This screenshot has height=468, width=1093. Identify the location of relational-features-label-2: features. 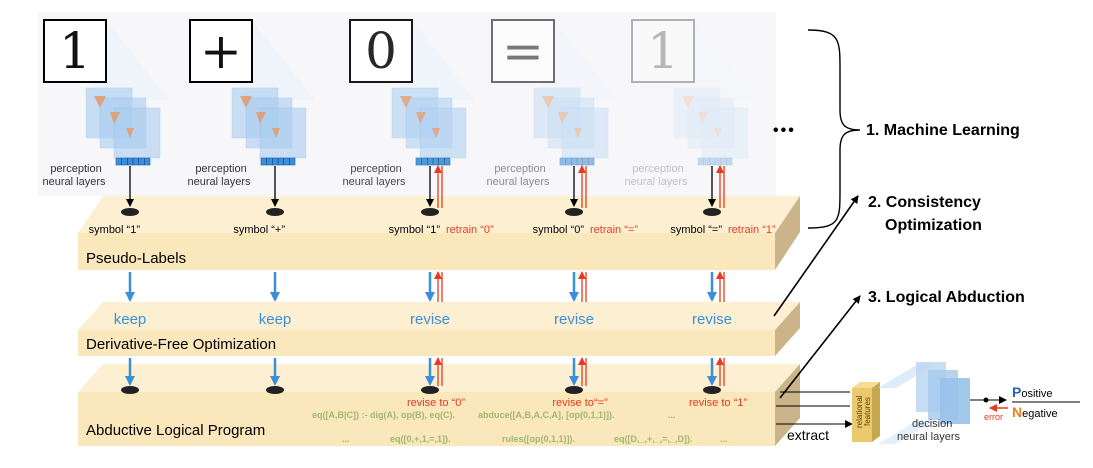
(867, 411).